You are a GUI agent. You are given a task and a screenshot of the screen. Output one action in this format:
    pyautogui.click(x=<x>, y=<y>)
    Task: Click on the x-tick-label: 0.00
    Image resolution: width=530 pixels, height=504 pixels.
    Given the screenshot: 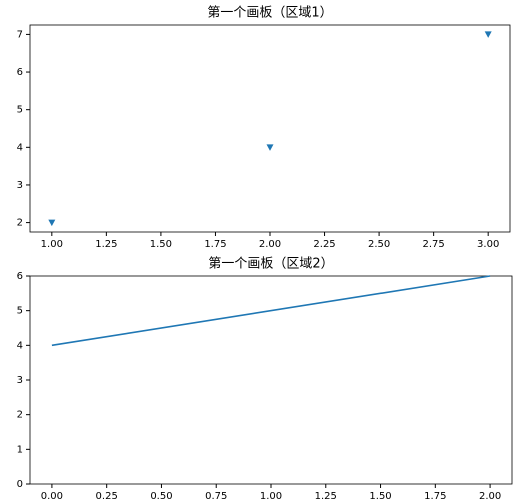 What is the action you would take?
    pyautogui.click(x=52, y=496)
    